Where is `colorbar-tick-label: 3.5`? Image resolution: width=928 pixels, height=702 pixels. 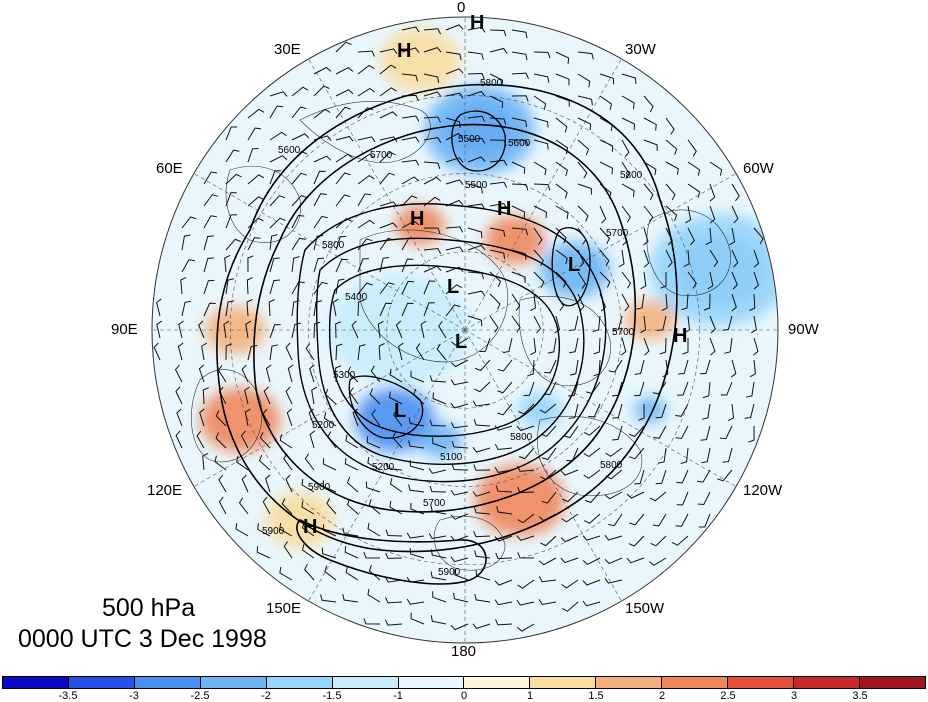
colorbar-tick-label: 3.5 is located at coordinates (860, 696).